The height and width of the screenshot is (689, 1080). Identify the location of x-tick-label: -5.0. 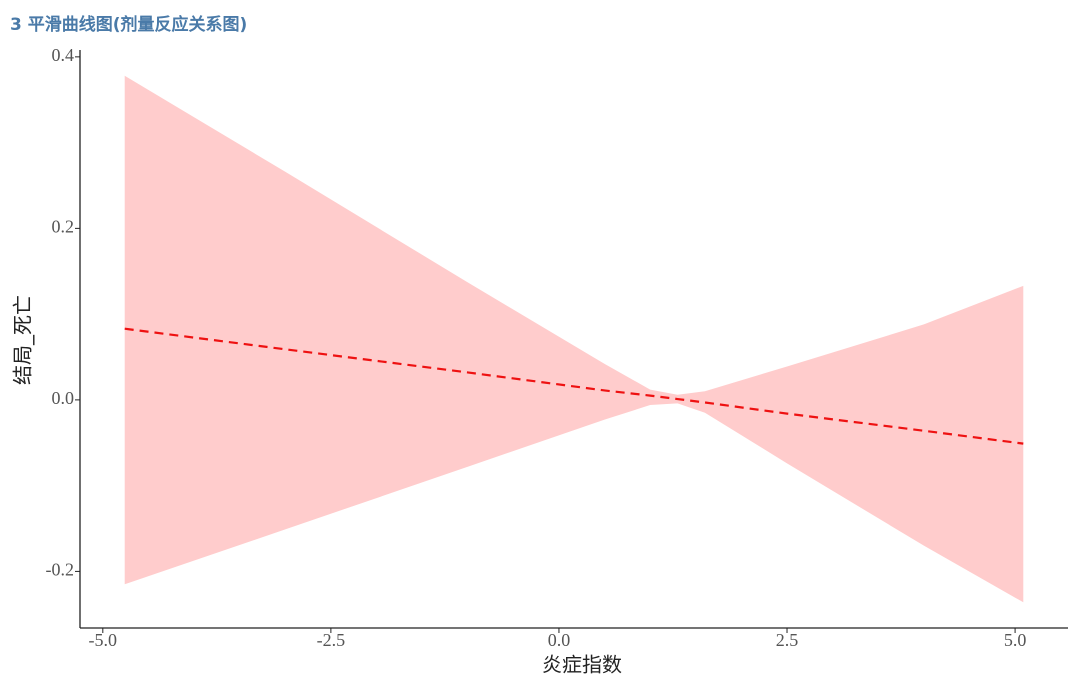
(103, 640).